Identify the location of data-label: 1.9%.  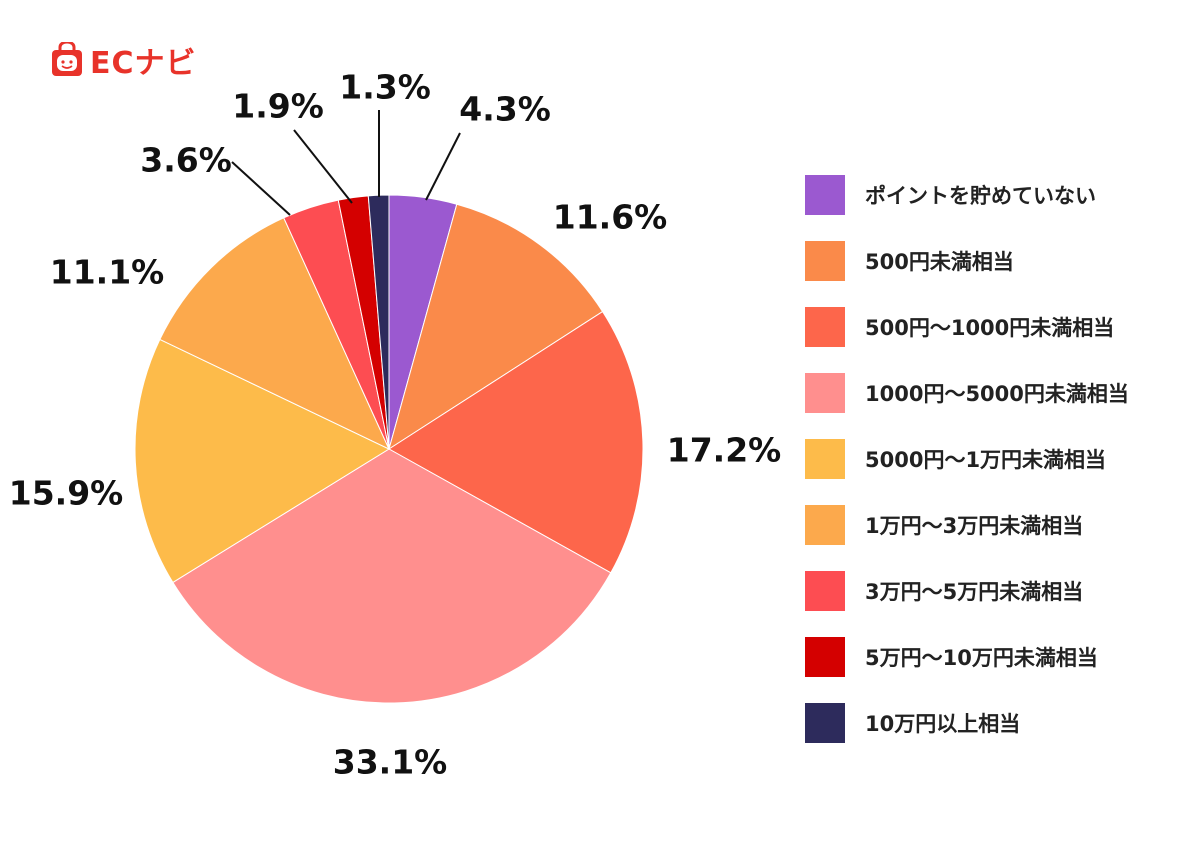
(278, 106).